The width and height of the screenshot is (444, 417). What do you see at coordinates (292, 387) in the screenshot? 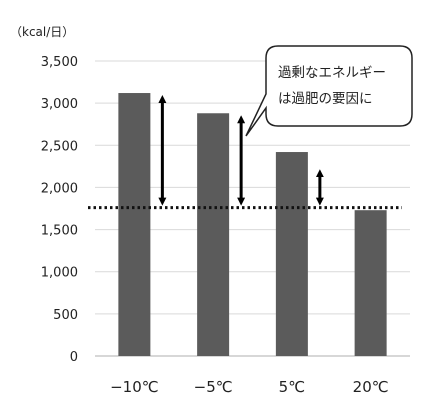
I see `x-tick-label: 5℃` at bounding box center [292, 387].